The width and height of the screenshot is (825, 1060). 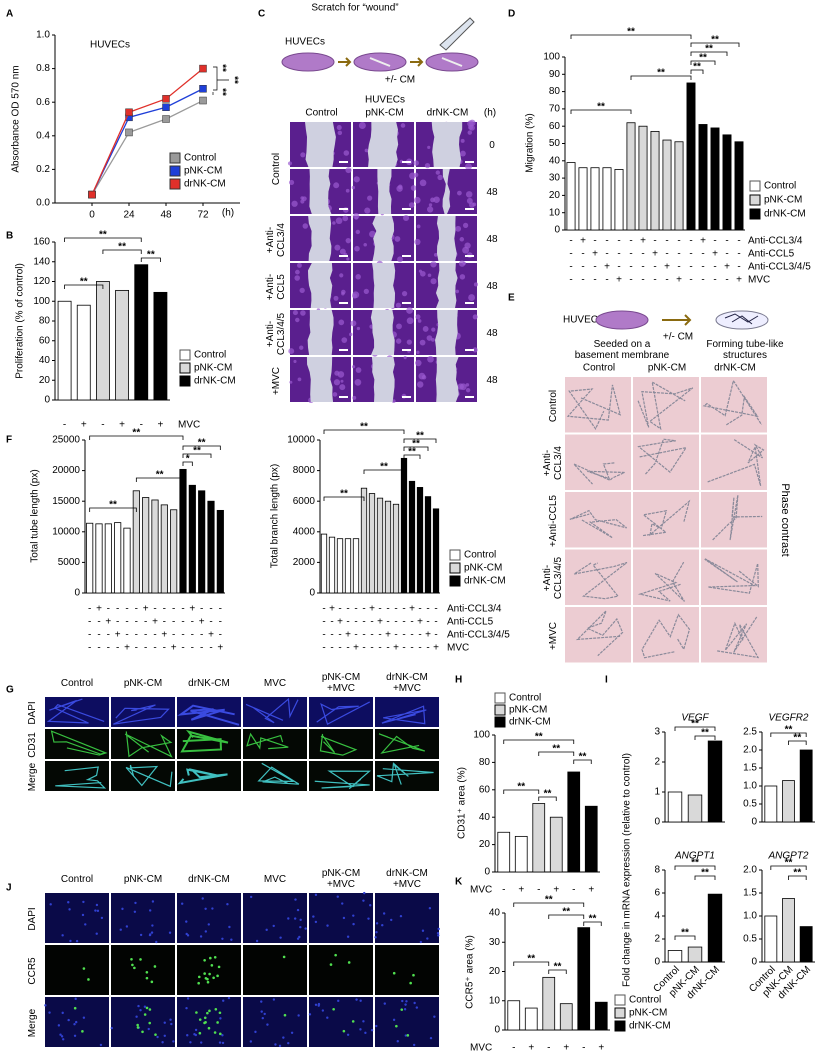 I want to click on row-label: Control, so click(x=553, y=405).